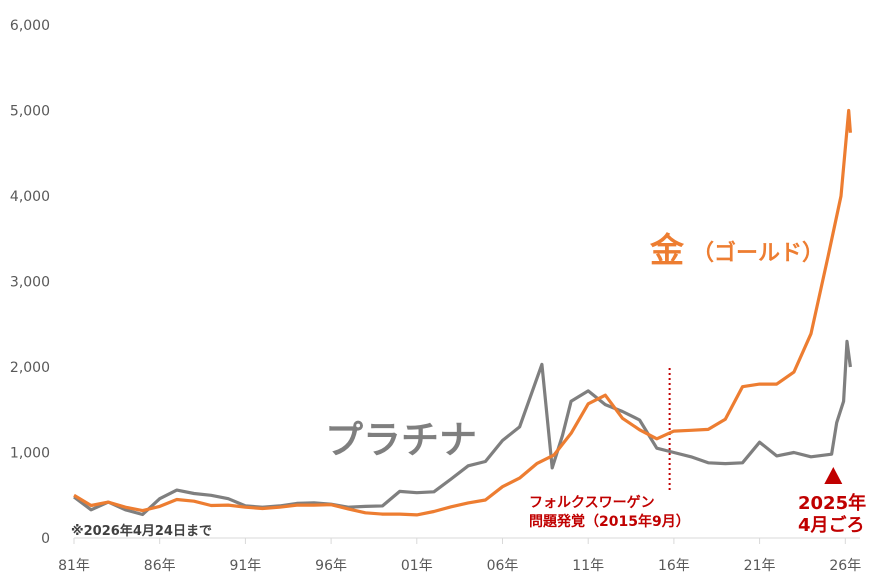  What do you see at coordinates (832, 503) in the screenshot?
I see `apr2025-annotation-line1: 2025年` at bounding box center [832, 503].